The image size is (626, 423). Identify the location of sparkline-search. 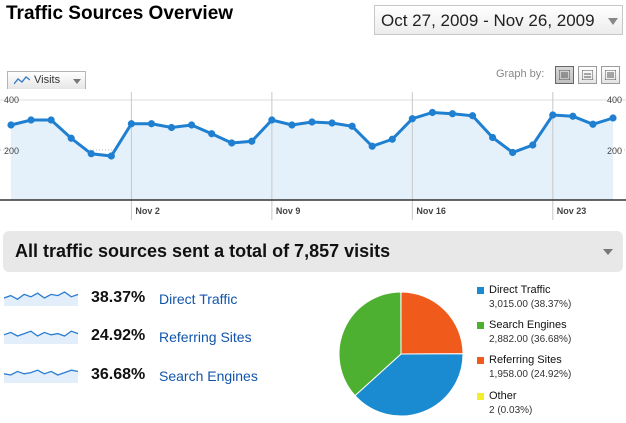
(41, 376).